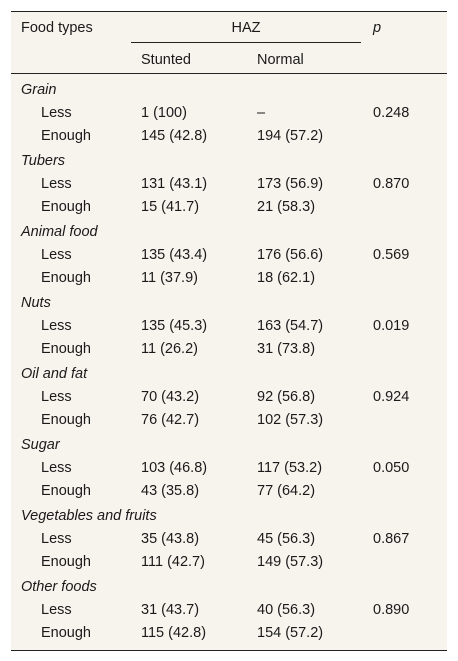  What do you see at coordinates (229, 257) in the screenshot?
I see `table-row: Less 135 (43.4) 176 (56.6) 0.569` at bounding box center [229, 257].